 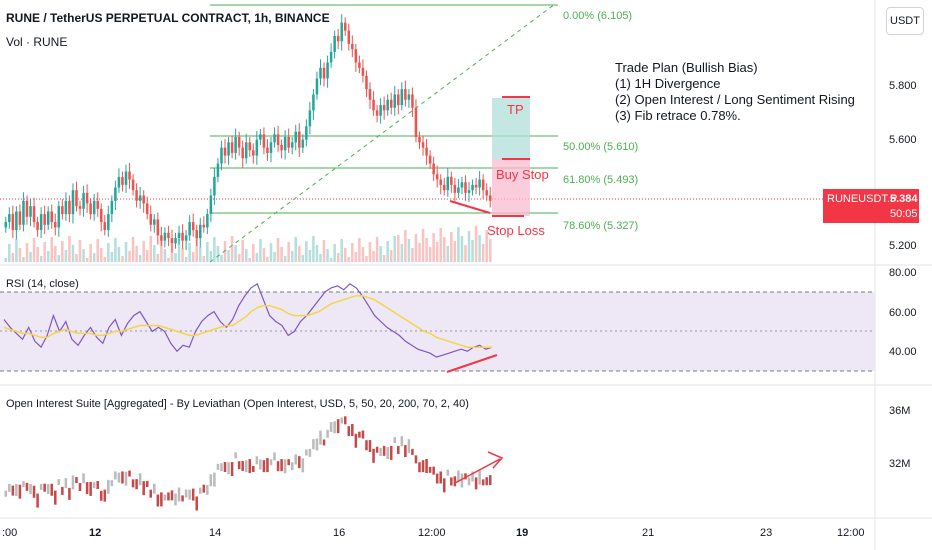 I want to click on rsi-divergence-line, so click(x=472, y=363).